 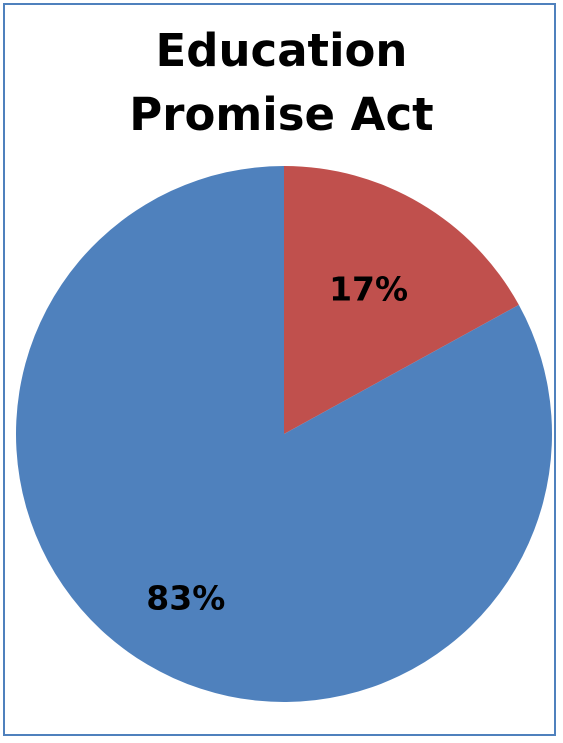 I want to click on pie-label-83-percent: 83%, so click(x=185, y=598).